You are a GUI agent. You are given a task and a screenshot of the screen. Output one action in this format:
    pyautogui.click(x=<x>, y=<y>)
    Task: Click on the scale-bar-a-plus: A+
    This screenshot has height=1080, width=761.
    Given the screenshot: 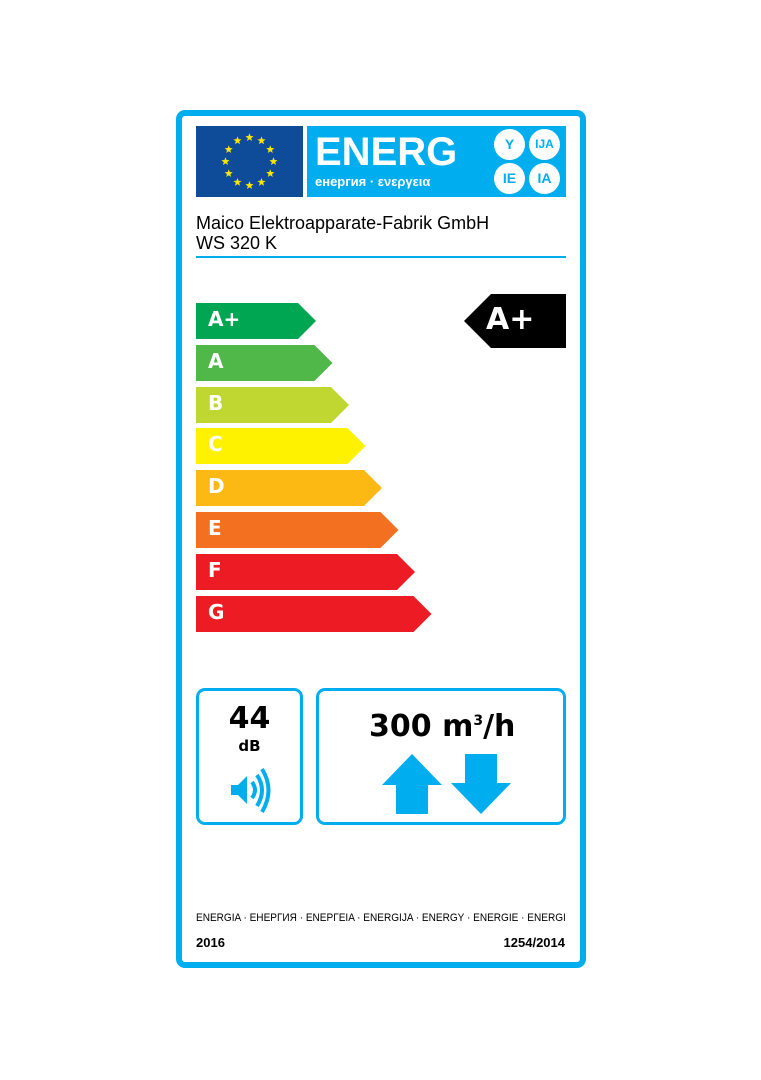 What is the action you would take?
    pyautogui.click(x=256, y=321)
    